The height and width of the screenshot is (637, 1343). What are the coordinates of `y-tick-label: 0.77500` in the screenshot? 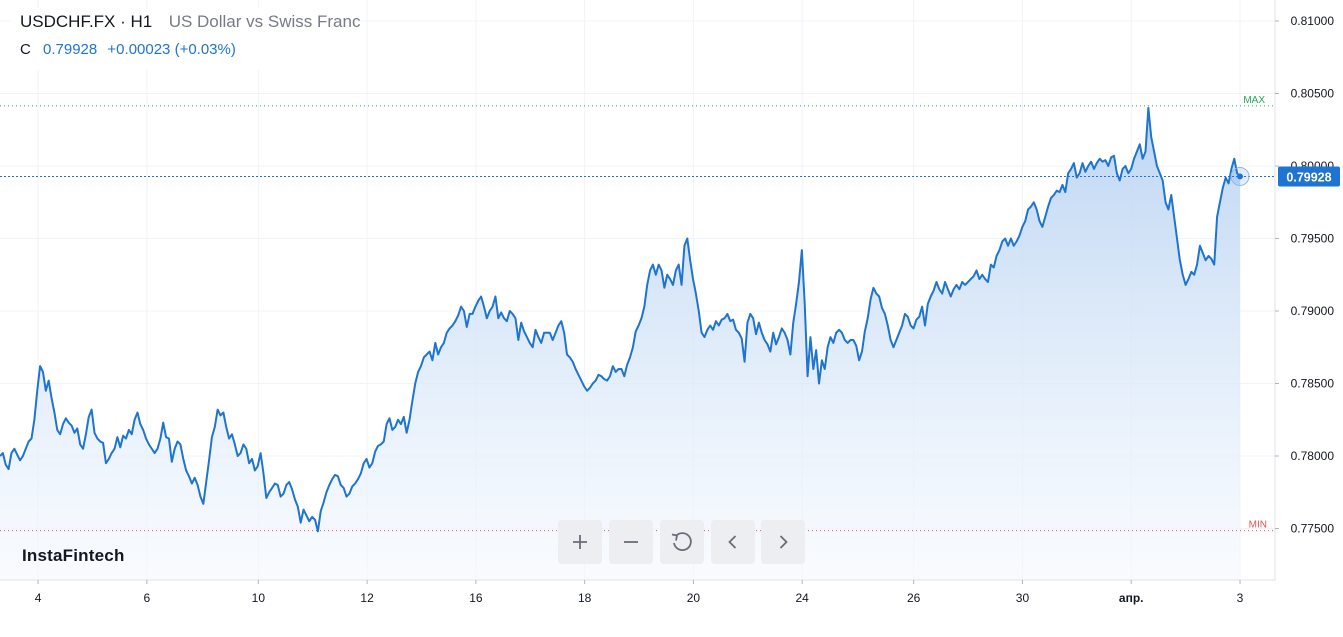 It's located at (1313, 529).